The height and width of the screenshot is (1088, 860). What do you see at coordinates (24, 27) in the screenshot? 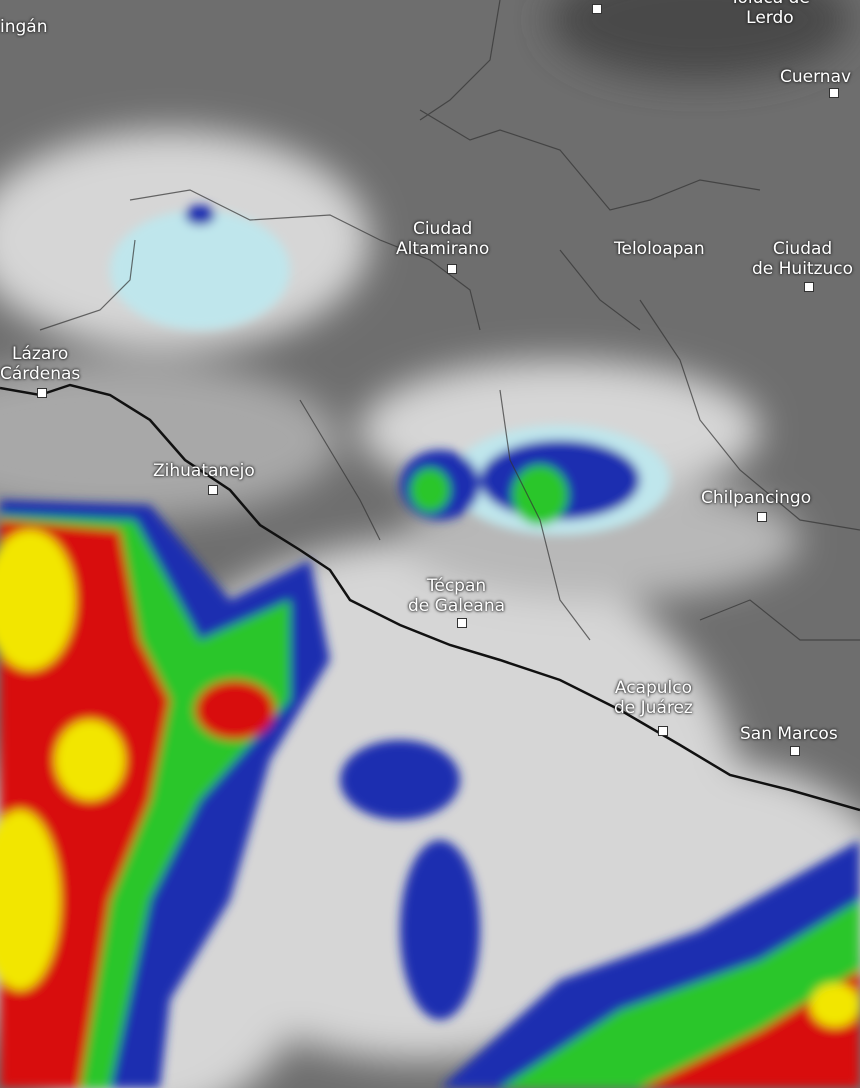
I see `city-label-apatzingan: ingán` at bounding box center [24, 27].